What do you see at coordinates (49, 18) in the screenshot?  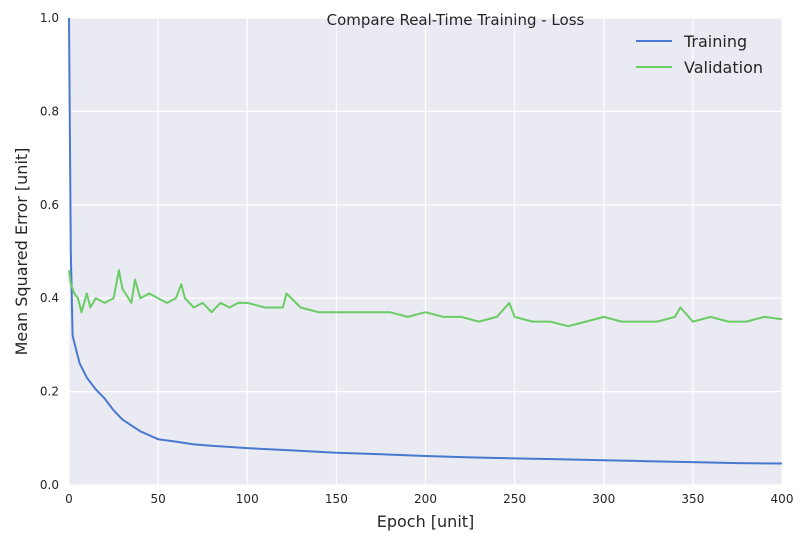 I see `y-tick-label: 1.0` at bounding box center [49, 18].